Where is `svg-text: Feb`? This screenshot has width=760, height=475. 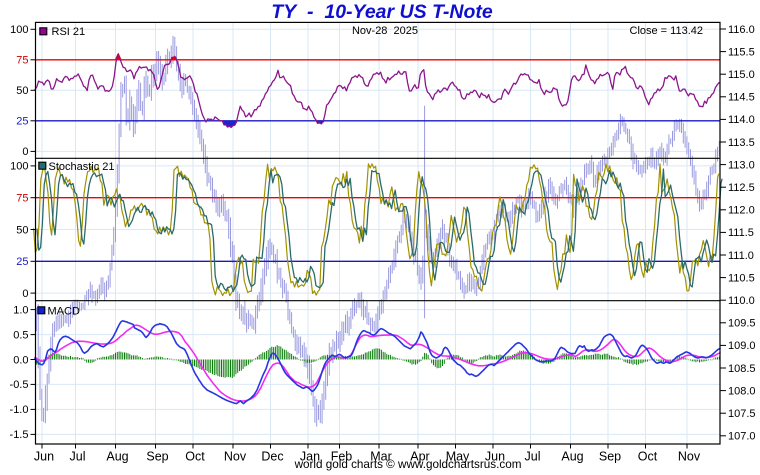 svg-text: Feb is located at coordinates (342, 457).